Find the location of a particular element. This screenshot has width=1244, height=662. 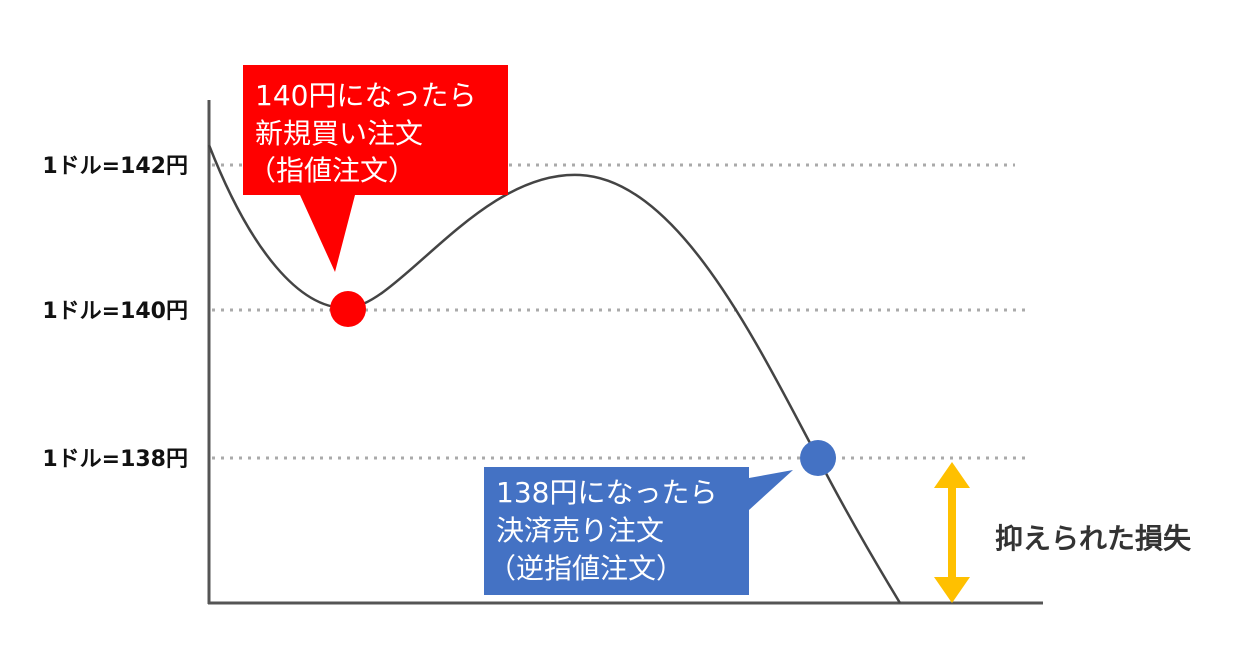

callout-text: 140円になったら is located at coordinates (365, 95).